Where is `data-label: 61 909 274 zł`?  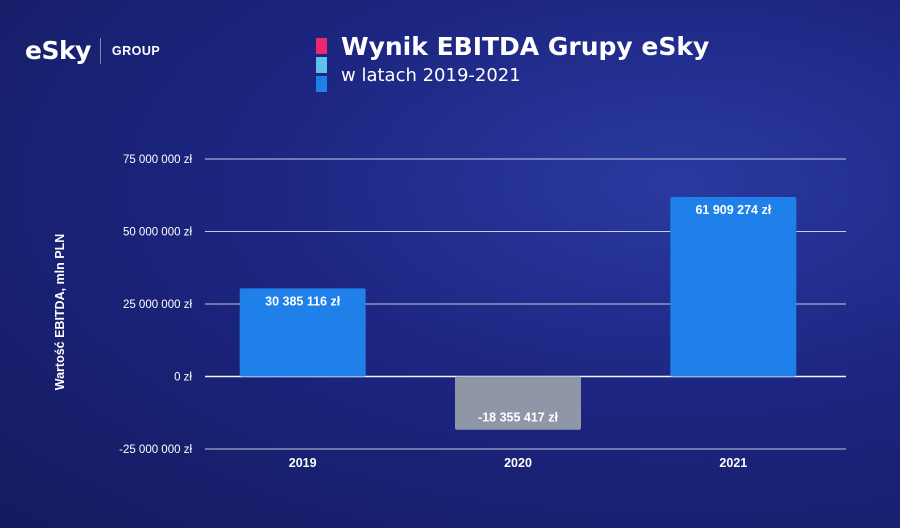 data-label: 61 909 274 zł is located at coordinates (733, 210).